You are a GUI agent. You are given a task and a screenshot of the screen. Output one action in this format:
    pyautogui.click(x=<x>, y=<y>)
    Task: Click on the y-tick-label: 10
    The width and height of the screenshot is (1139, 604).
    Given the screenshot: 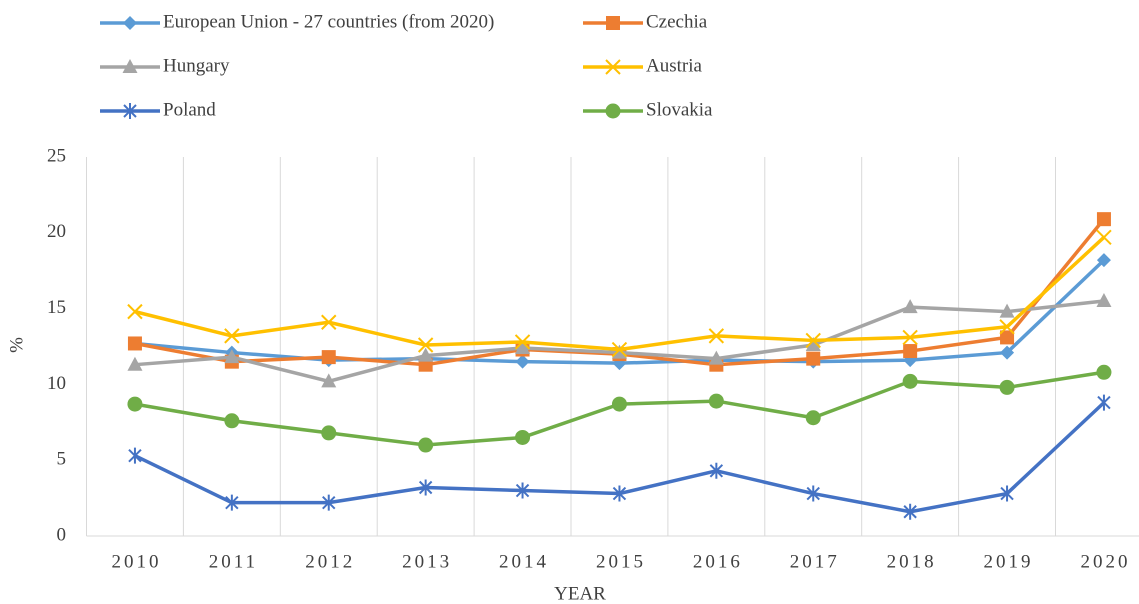 What is the action you would take?
    pyautogui.click(x=56, y=383)
    